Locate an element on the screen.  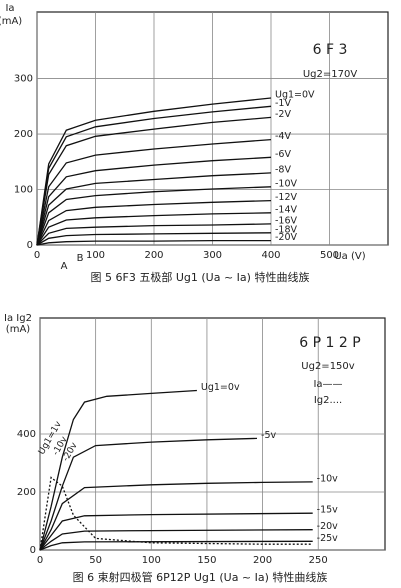
curve-label: -4V is located at coordinates (283, 136).